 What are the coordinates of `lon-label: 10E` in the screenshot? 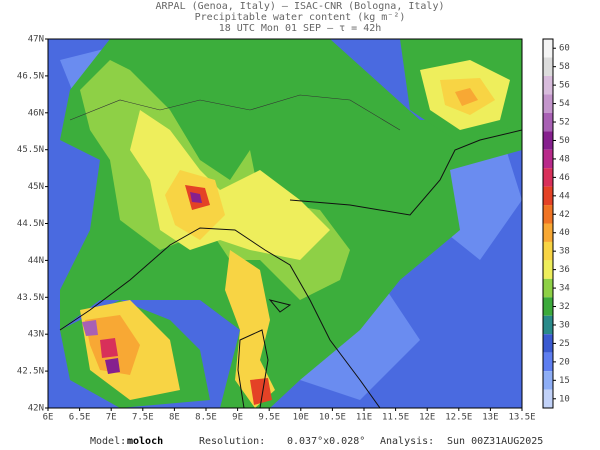 It's located at (301, 418).